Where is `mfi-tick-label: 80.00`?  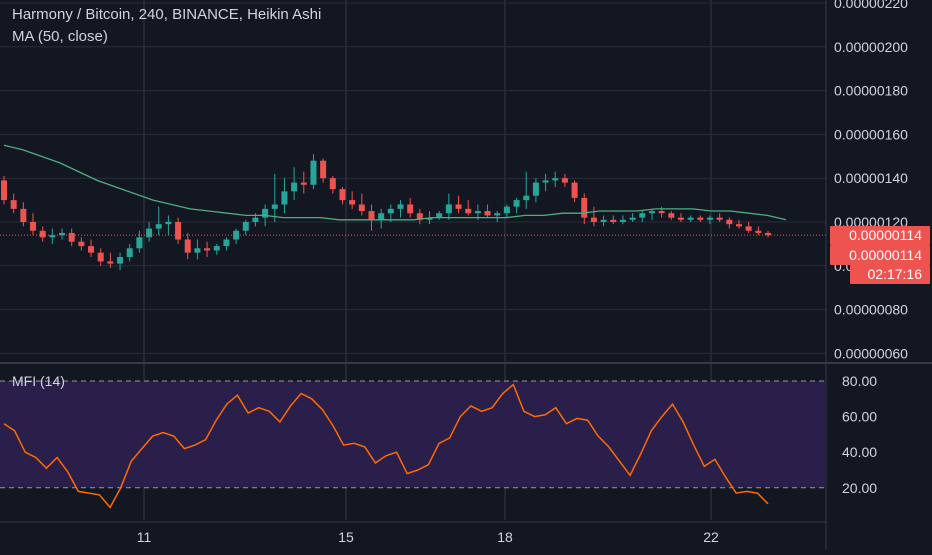 mfi-tick-label: 80.00 is located at coordinates (859, 381).